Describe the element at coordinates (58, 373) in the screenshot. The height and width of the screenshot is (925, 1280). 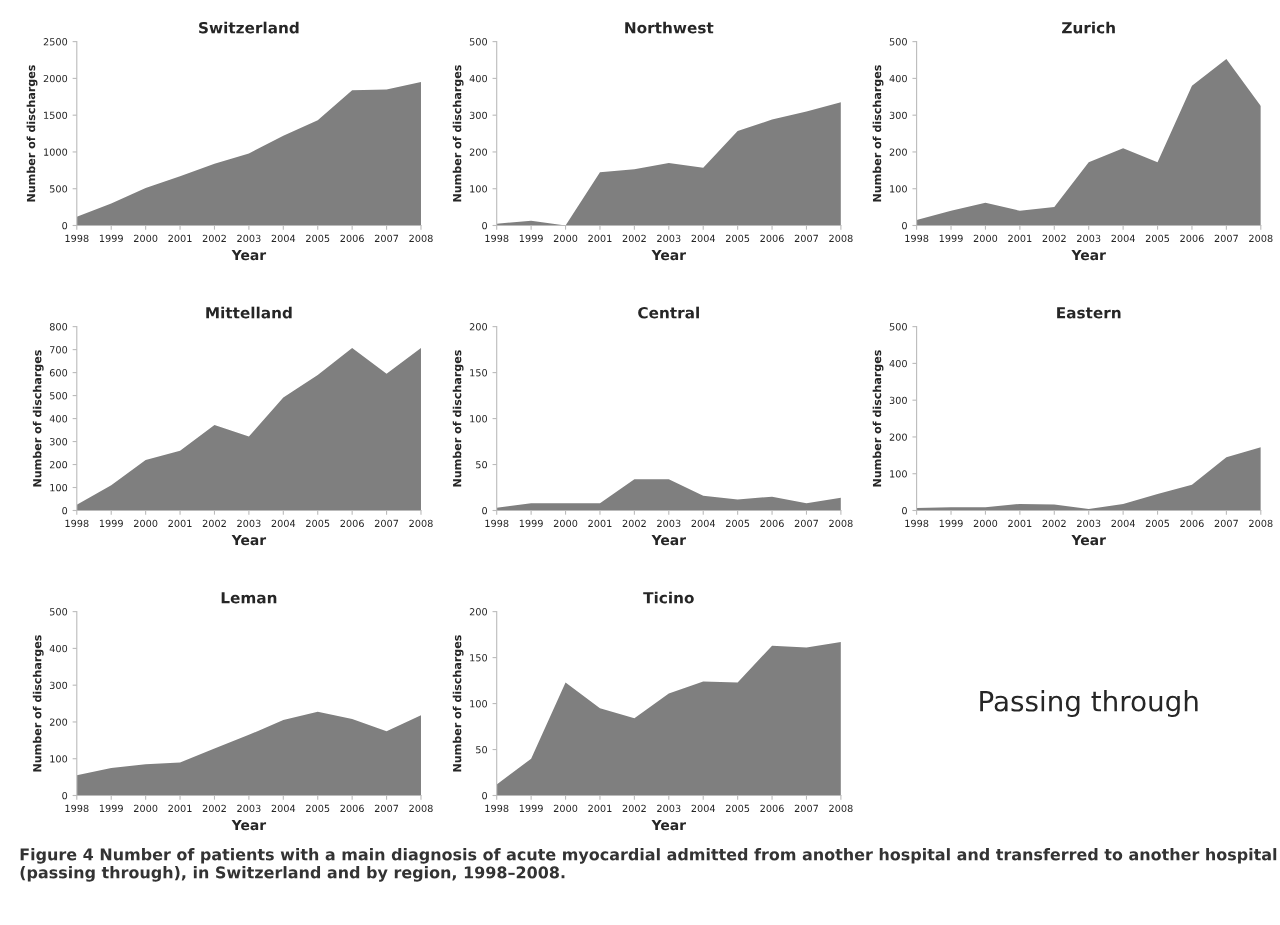
I see `y-tick-label: 600` at that location.